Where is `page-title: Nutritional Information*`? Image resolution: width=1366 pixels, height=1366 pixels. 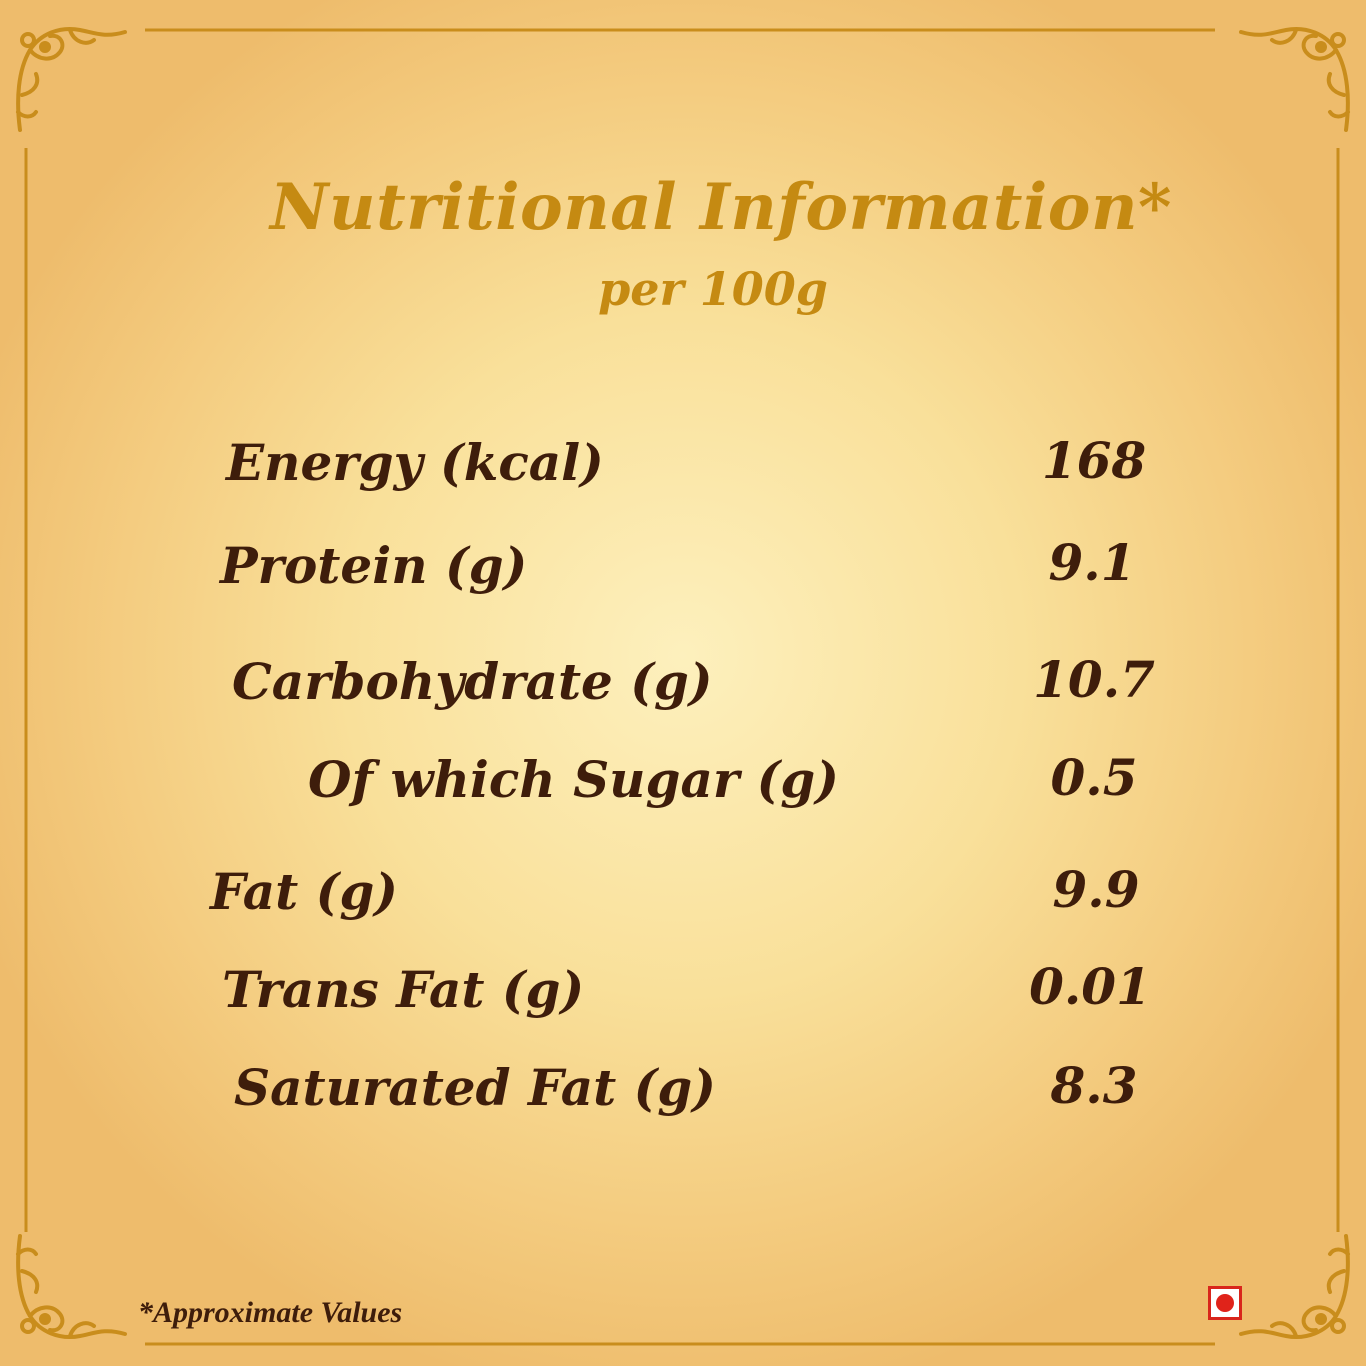
page-title: Nutritional Information* is located at coordinates (721, 207).